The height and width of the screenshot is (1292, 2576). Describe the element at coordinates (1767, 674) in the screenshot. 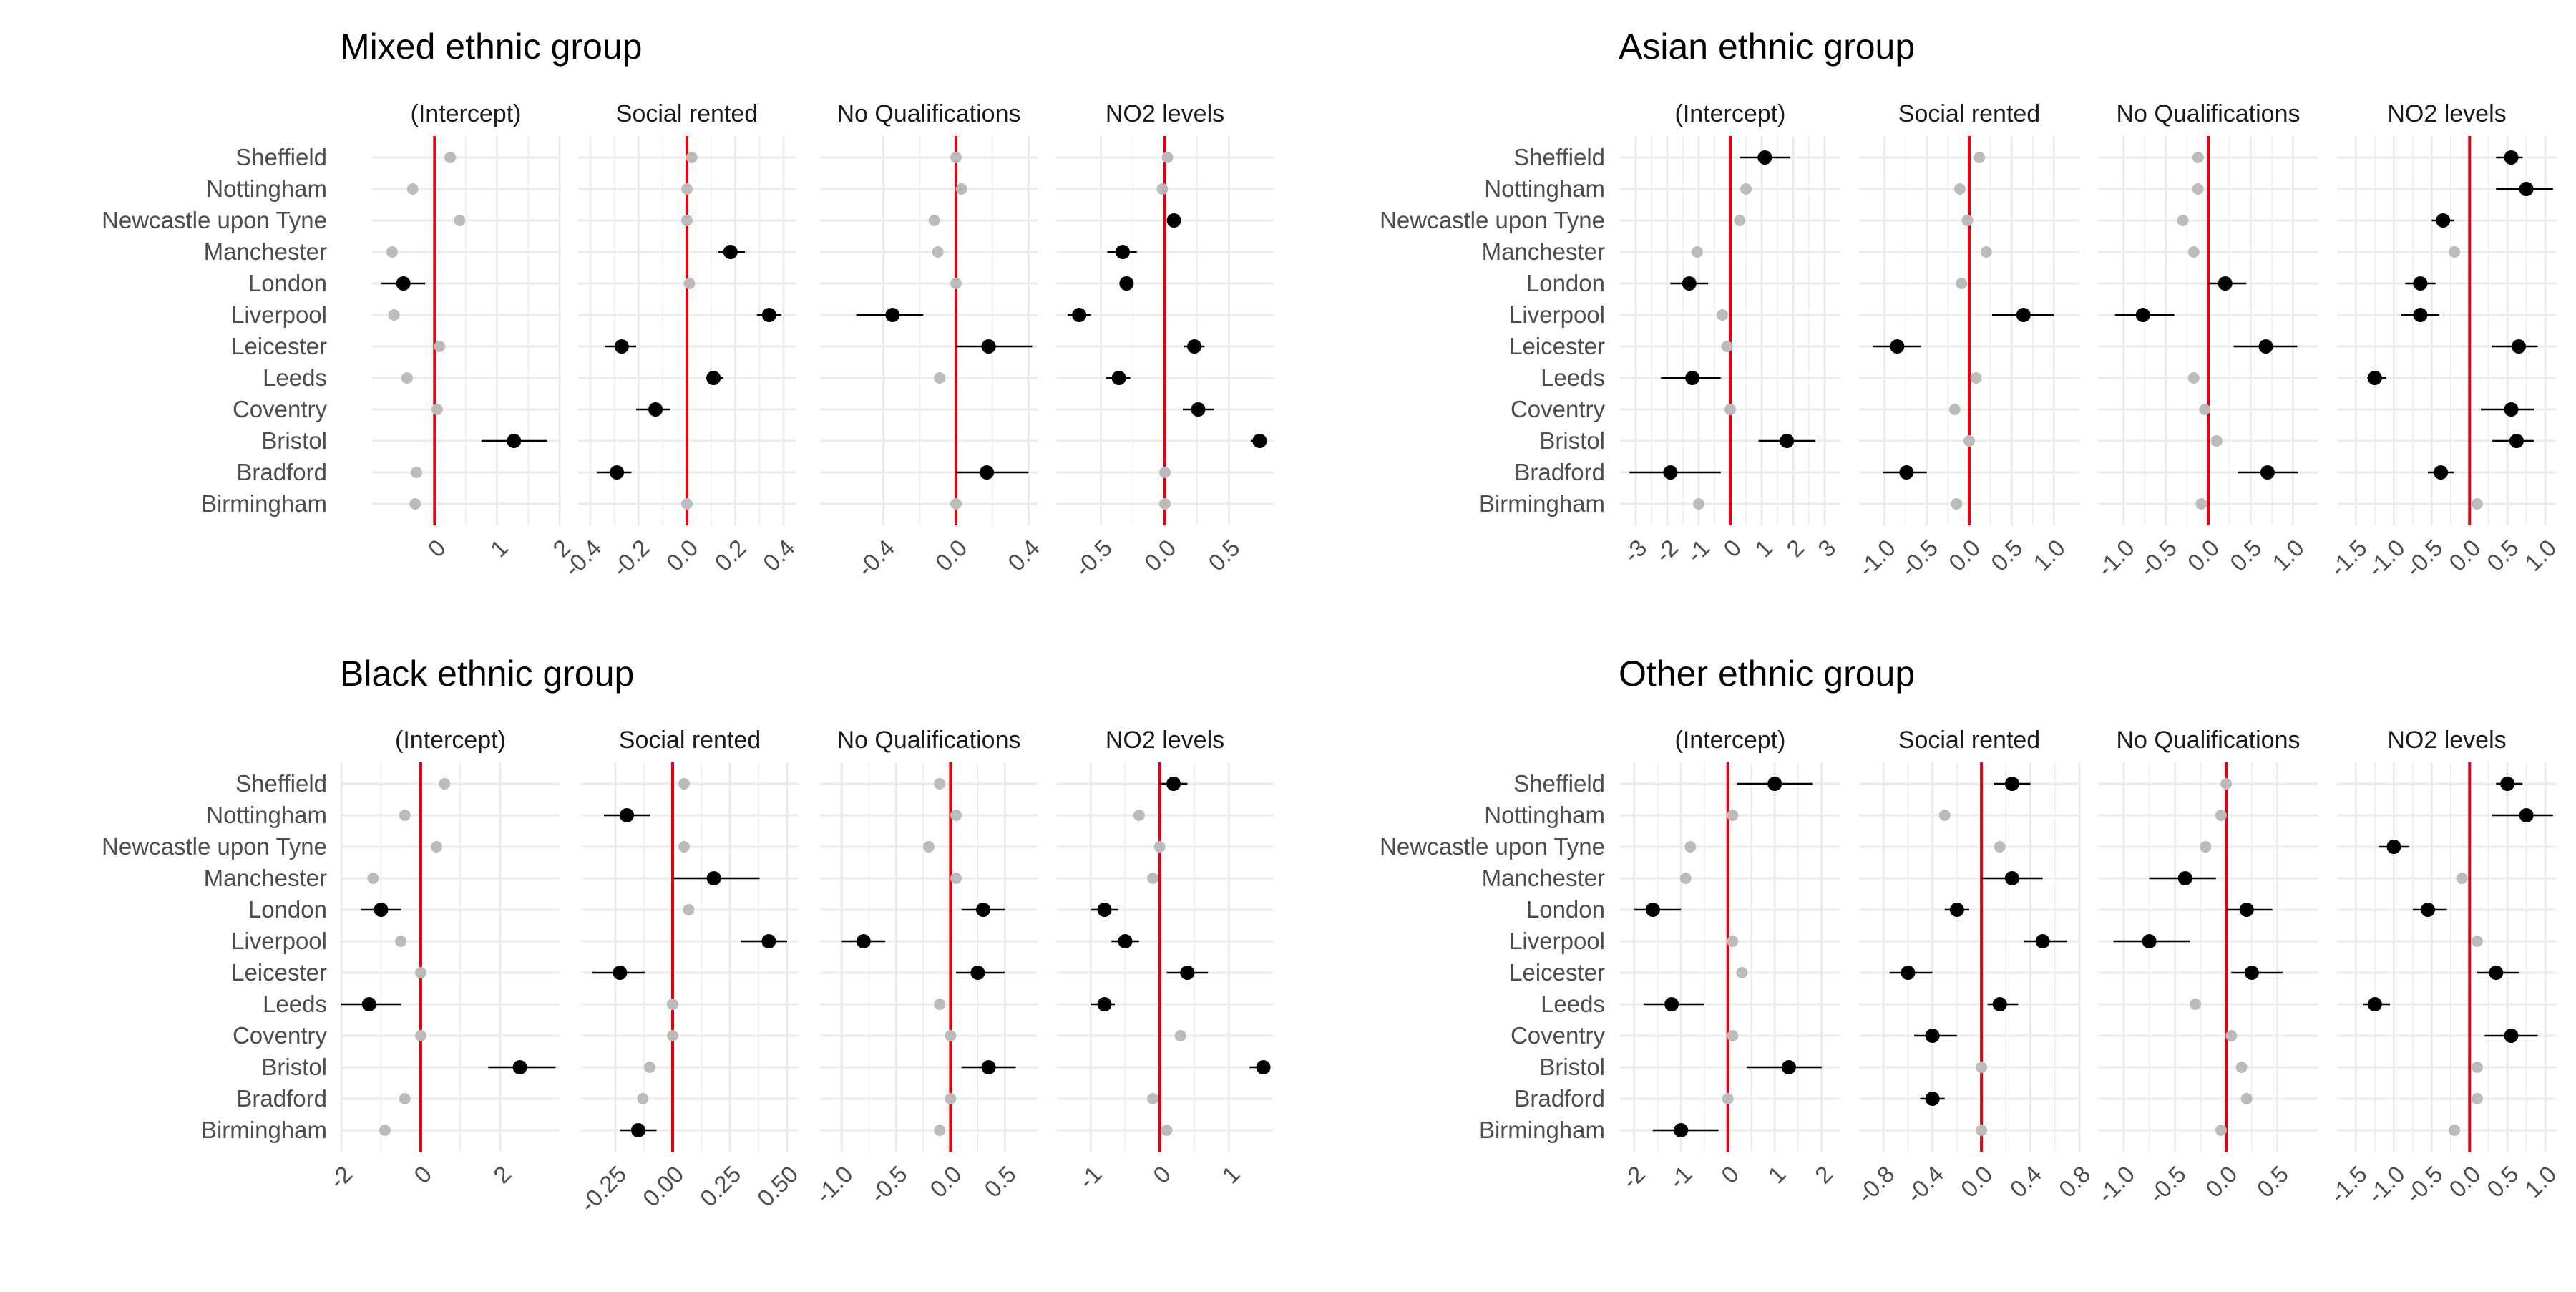

I see `panel-title: Other ethnic group` at that location.